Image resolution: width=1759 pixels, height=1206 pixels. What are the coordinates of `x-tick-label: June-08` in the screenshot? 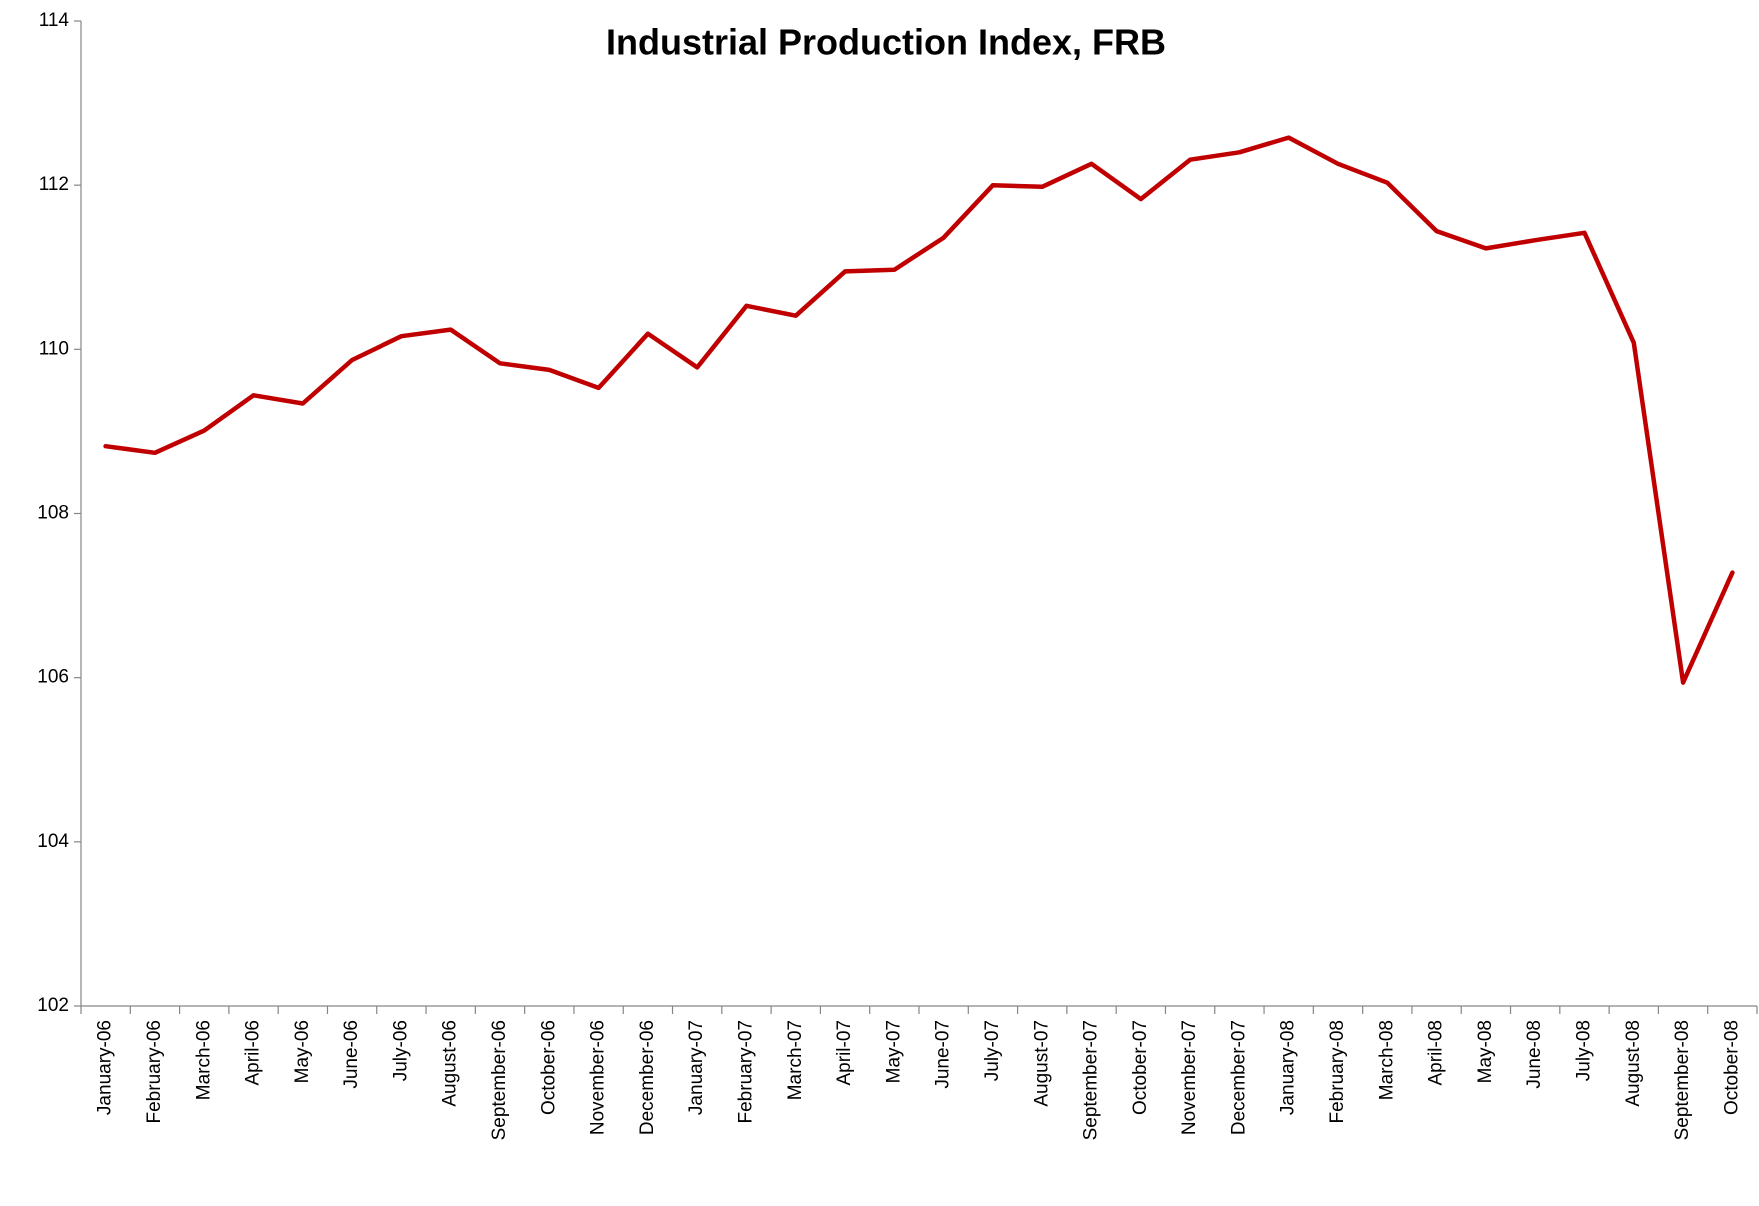 It's located at (1534, 1054).